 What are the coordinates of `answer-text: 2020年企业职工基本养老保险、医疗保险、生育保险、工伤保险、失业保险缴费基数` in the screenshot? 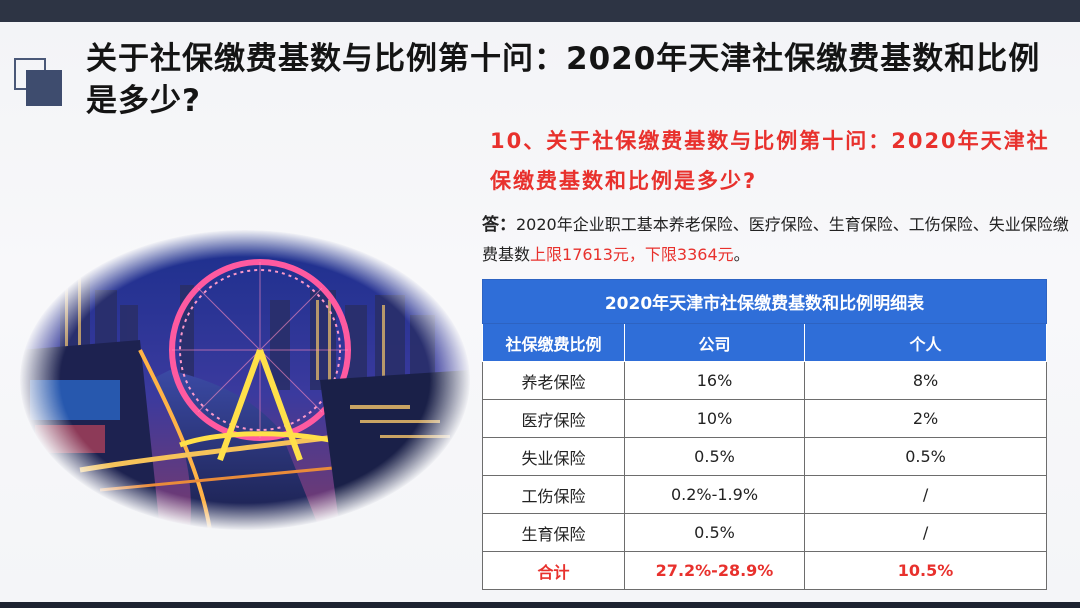 It's located at (775, 239).